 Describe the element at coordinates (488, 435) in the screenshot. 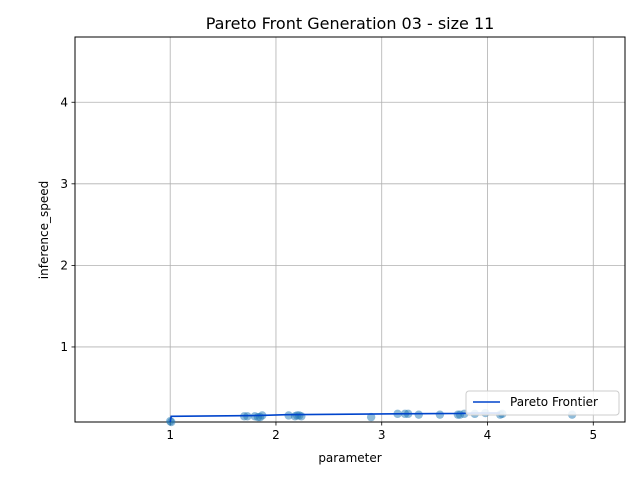

I see `x-tick-label: 4` at that location.